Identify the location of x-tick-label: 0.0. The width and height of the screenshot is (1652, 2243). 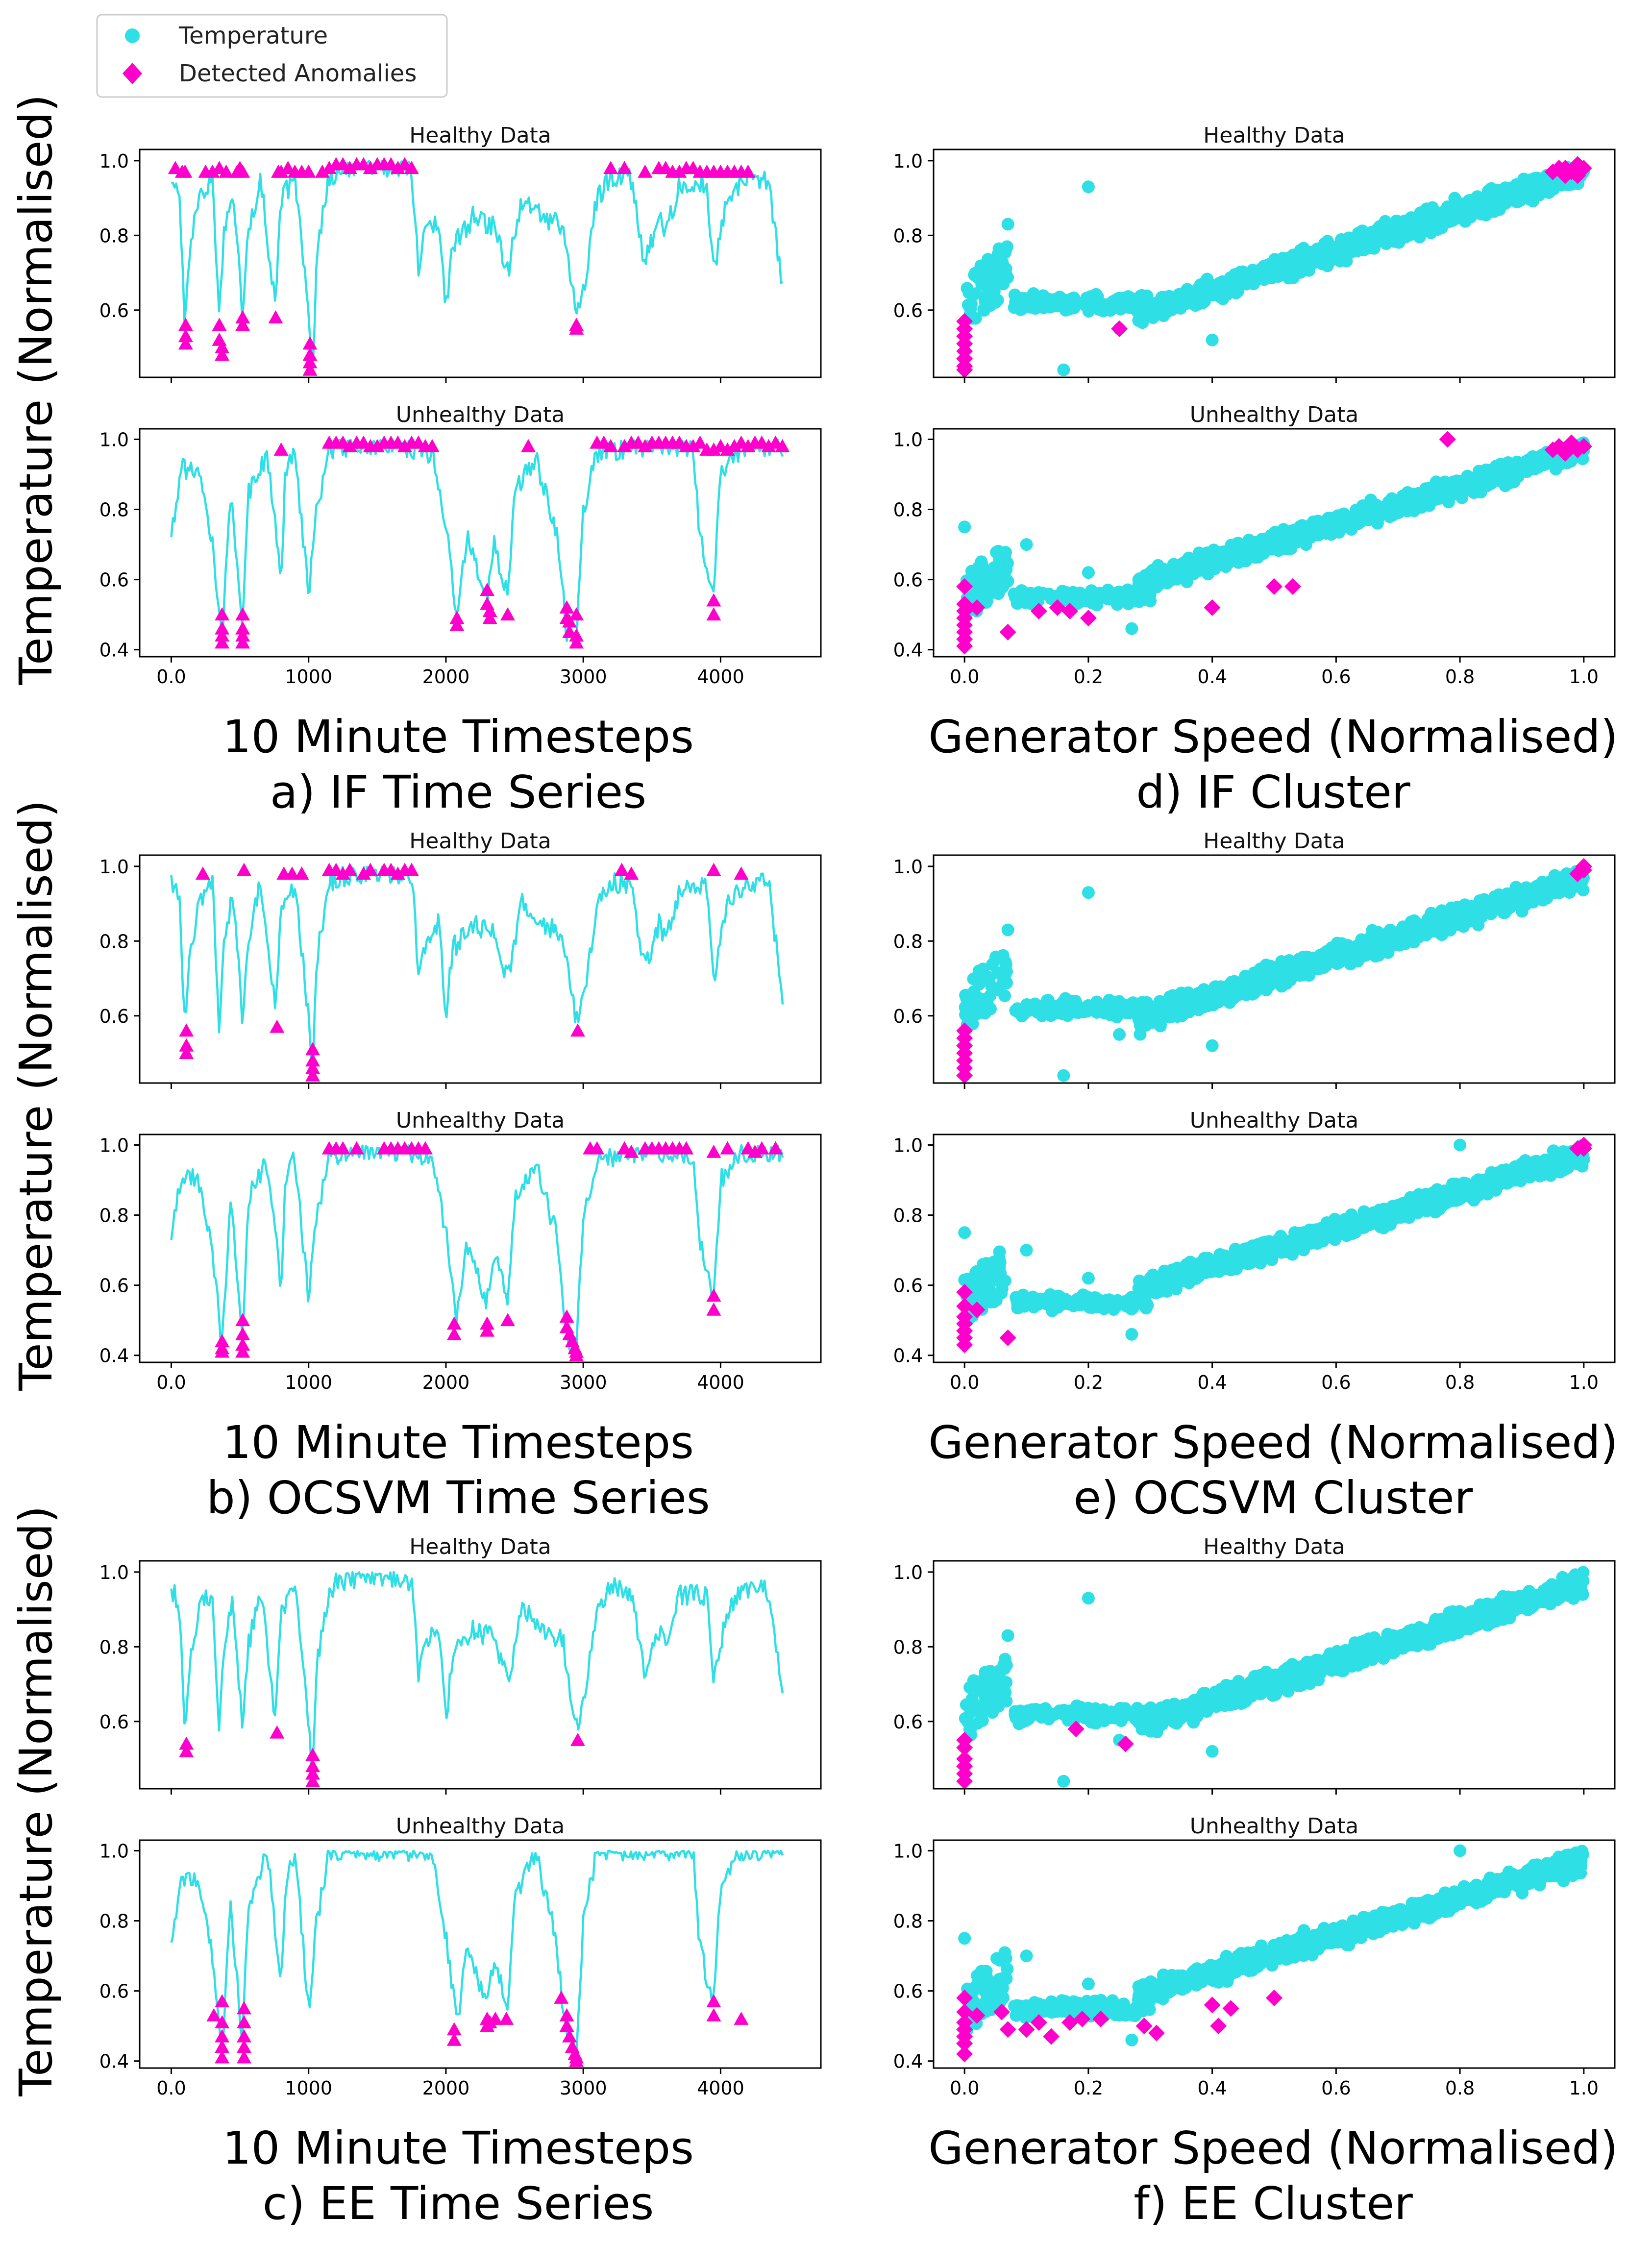
(171, 2088).